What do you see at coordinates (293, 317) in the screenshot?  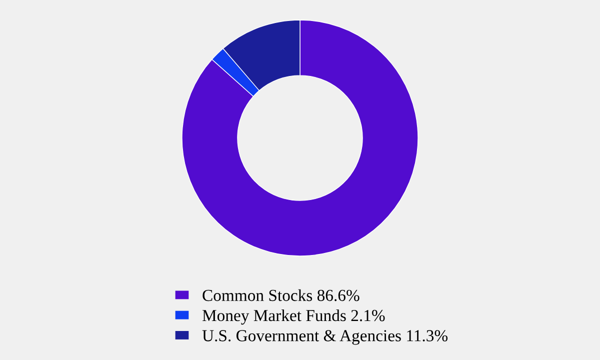 I see `legend-label: Money Market Funds 2.1%` at bounding box center [293, 317].